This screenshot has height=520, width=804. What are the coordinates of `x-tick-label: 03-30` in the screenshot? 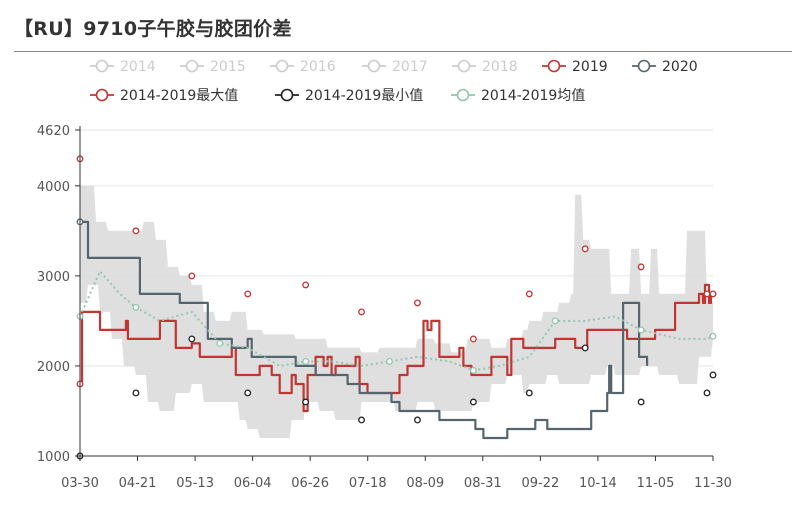 It's located at (80, 483).